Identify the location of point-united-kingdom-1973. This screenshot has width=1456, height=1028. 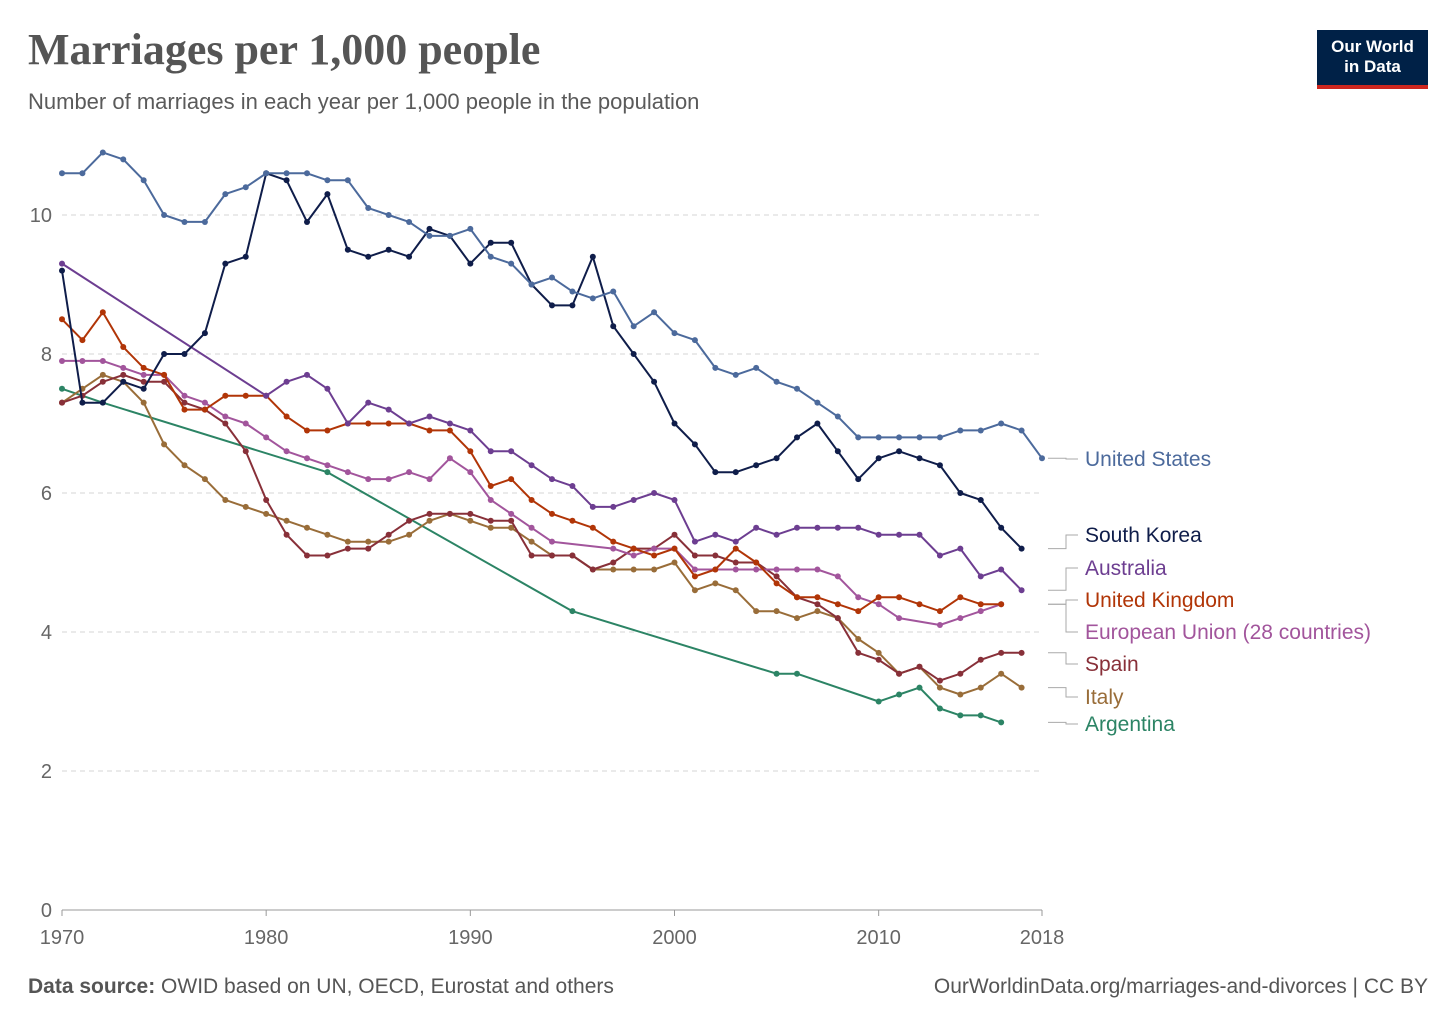
(123, 347).